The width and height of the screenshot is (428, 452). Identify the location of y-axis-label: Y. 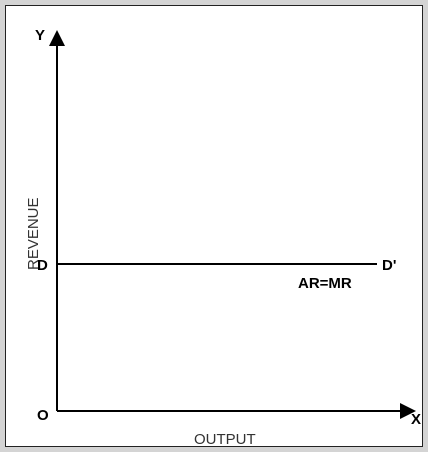
(40, 35).